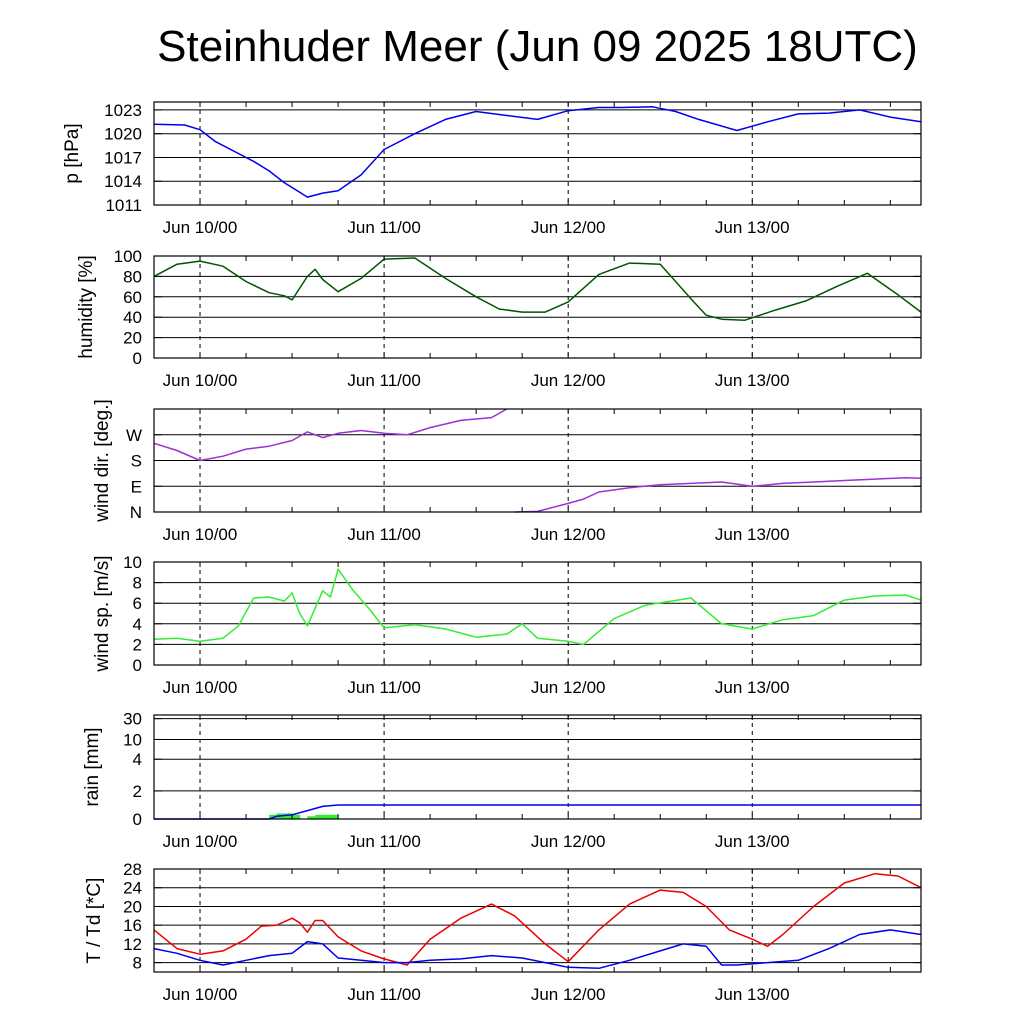 This screenshot has height=1024, width=1024. Describe the element at coordinates (123, 181) in the screenshot. I see `y-tick-label: 1014` at that location.